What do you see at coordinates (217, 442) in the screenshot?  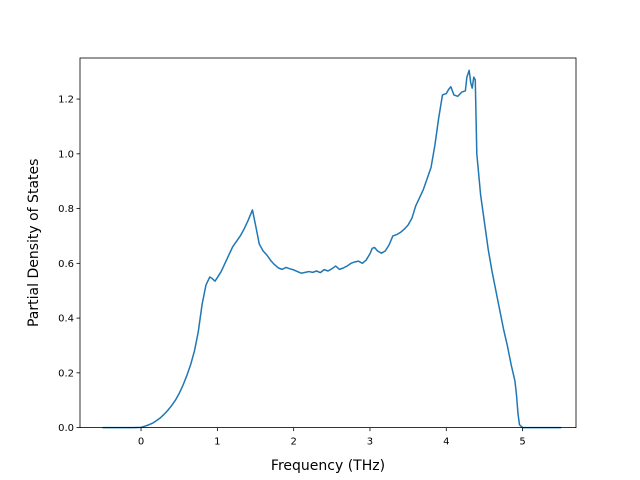 I see `x-tick-label: 1` at bounding box center [217, 442].